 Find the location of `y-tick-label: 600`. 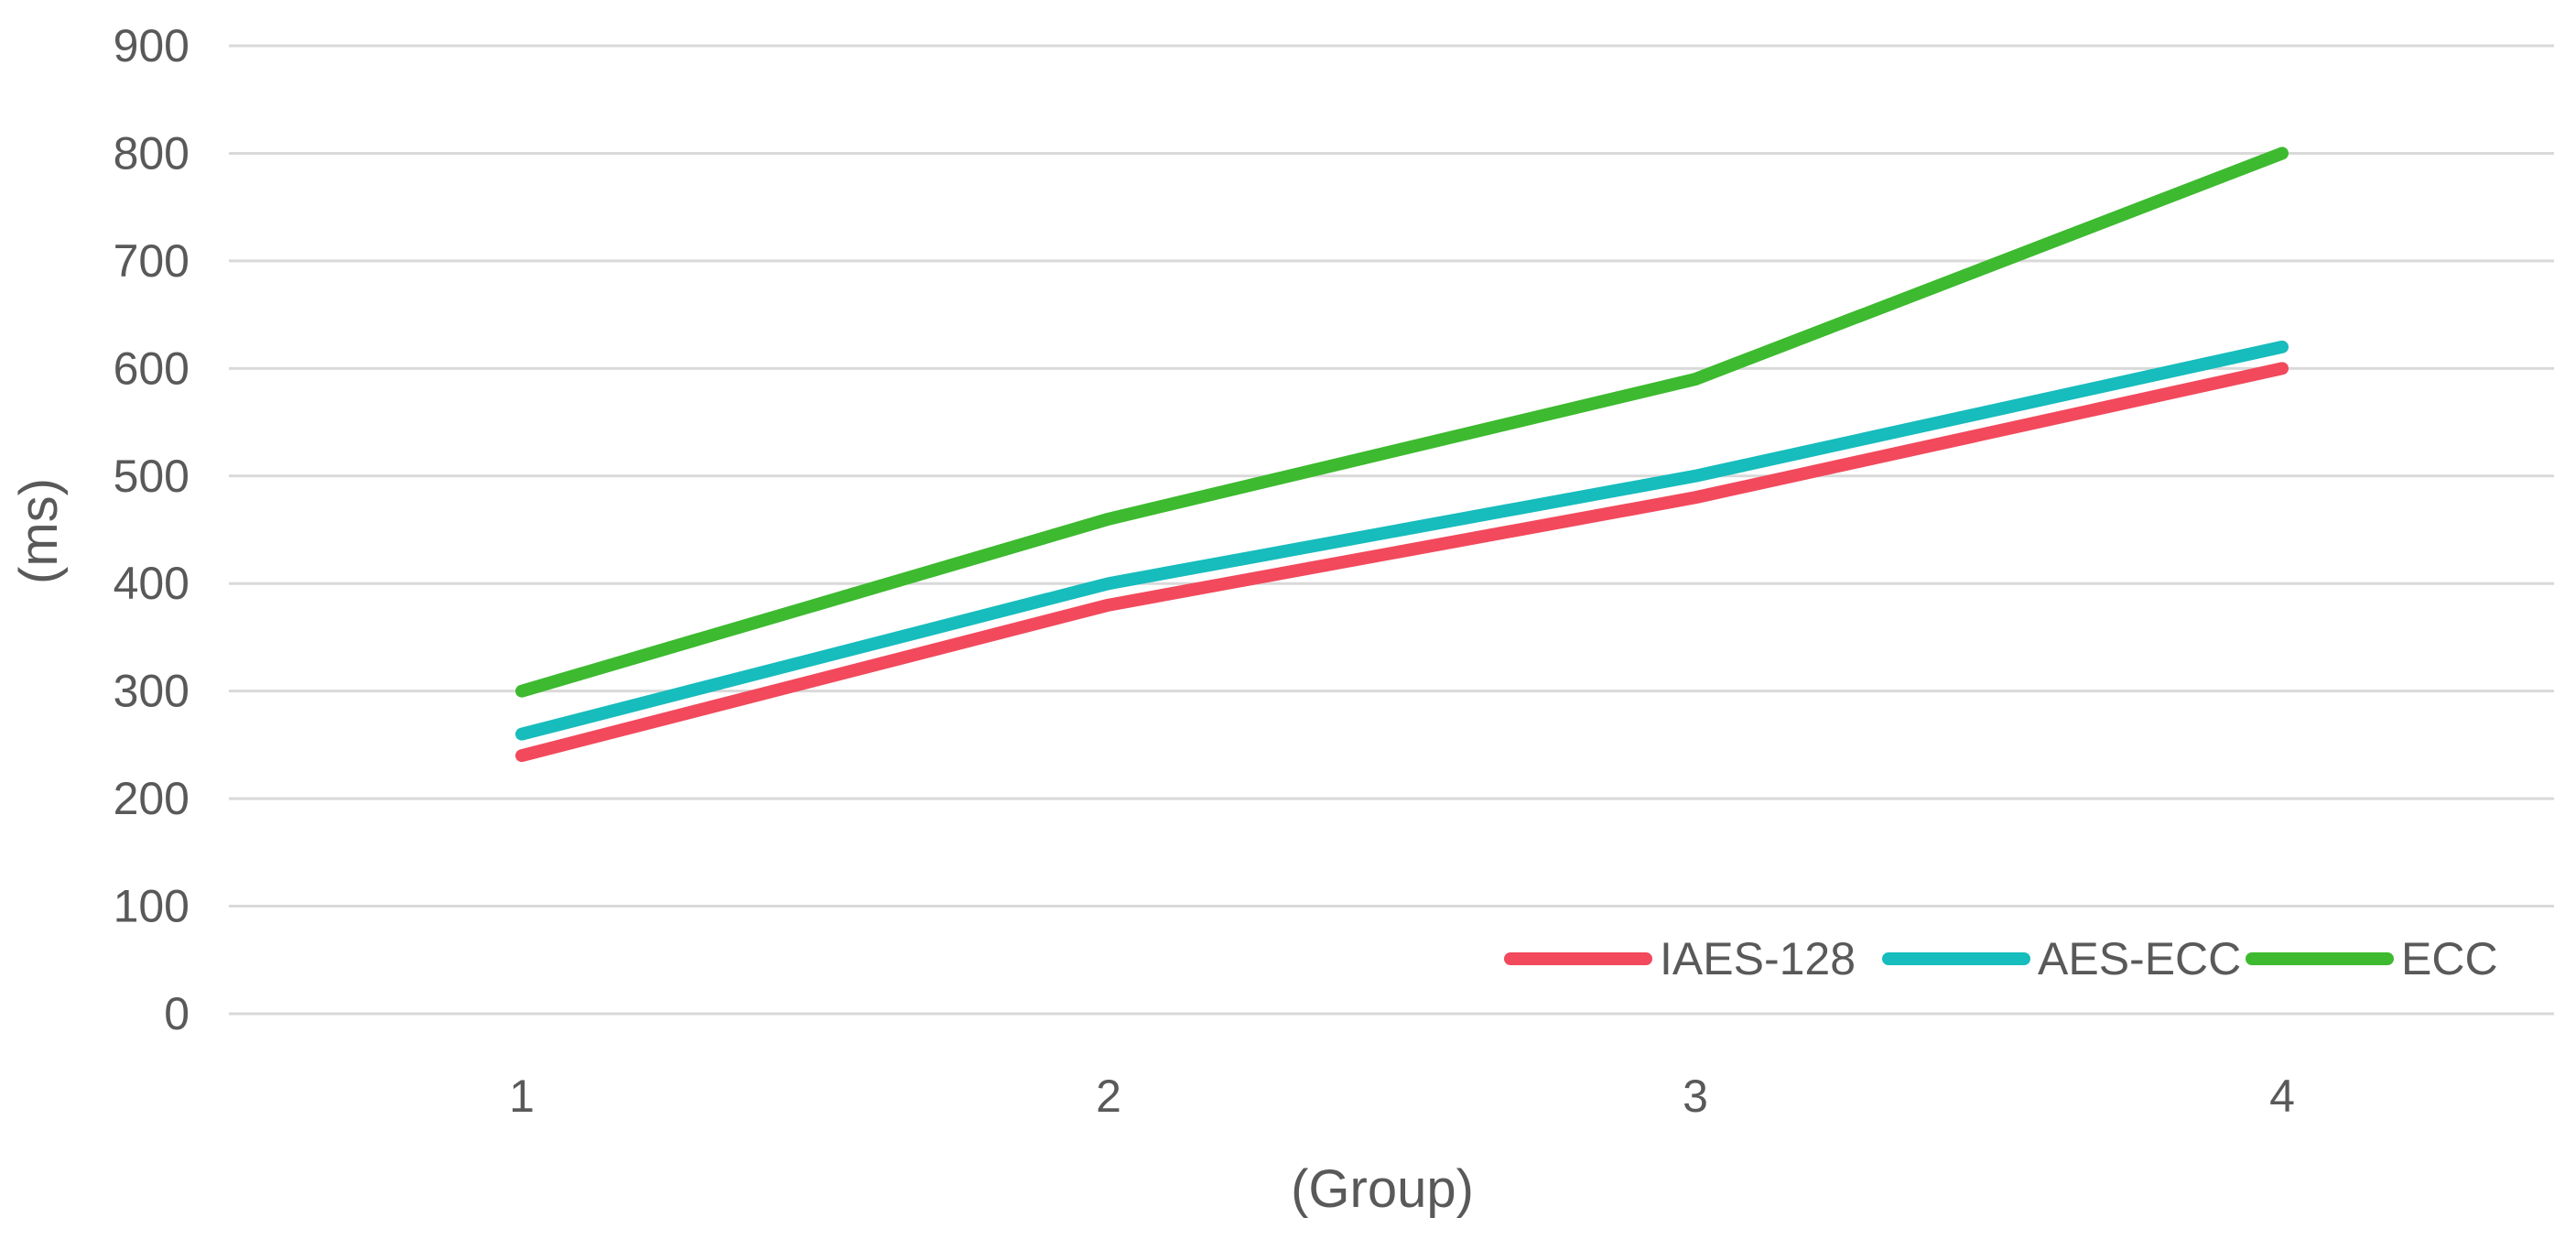

y-tick-label: 600 is located at coordinates (151, 368).